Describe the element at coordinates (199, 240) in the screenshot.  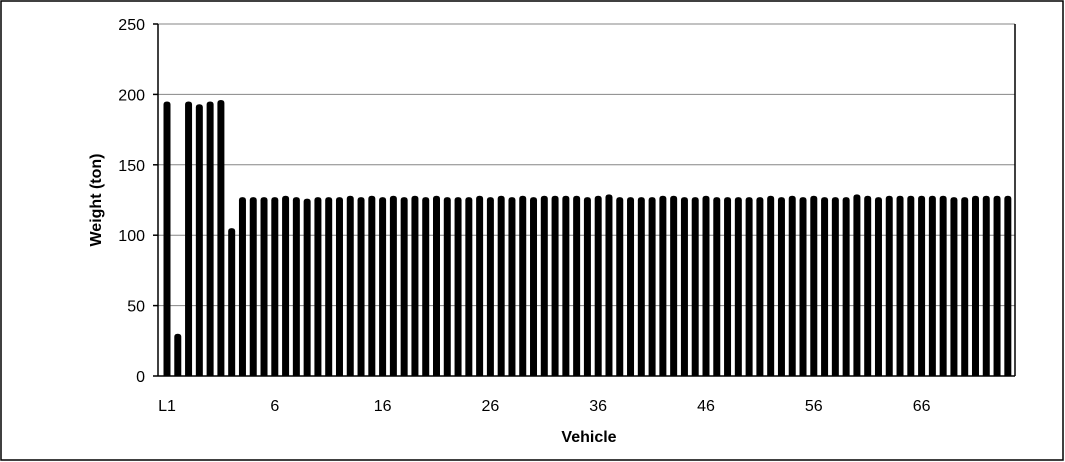
I see `bar-L4` at that location.